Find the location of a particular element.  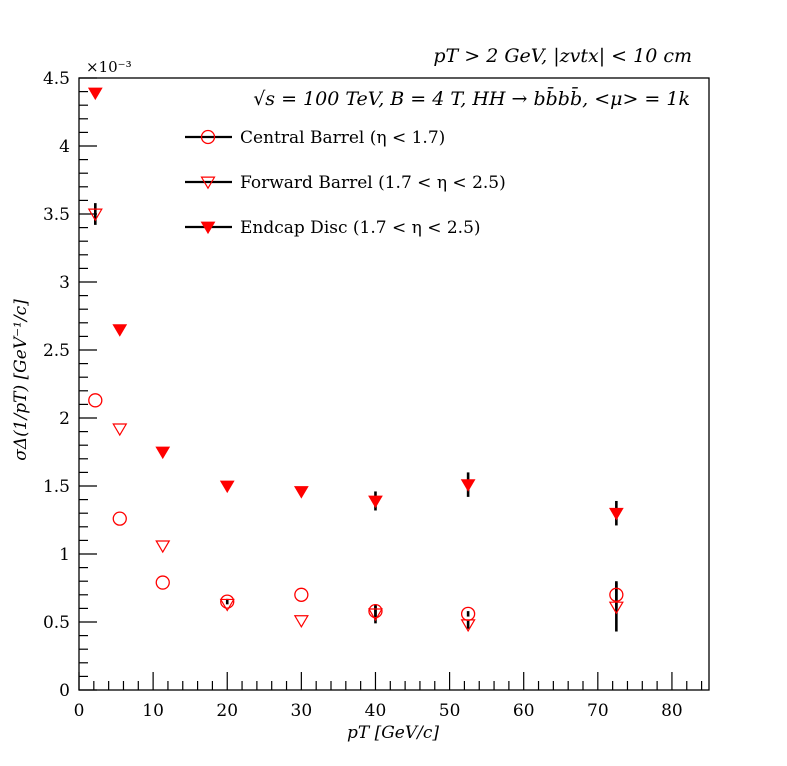

y-tick-label: 2 is located at coordinates (64, 419).